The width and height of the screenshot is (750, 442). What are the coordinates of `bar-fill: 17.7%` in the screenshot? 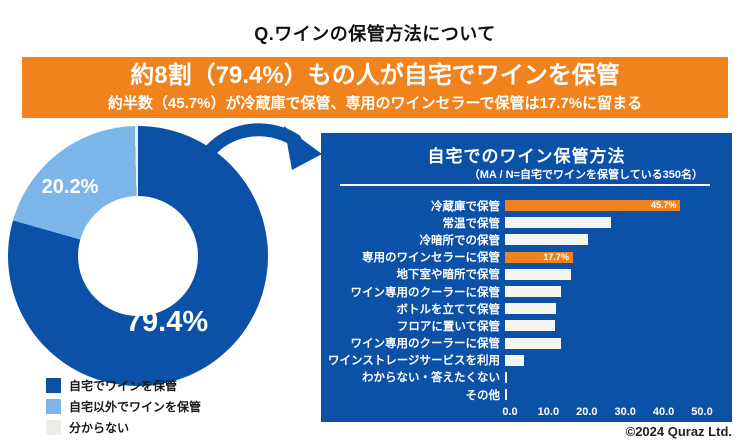 It's located at (539, 257).